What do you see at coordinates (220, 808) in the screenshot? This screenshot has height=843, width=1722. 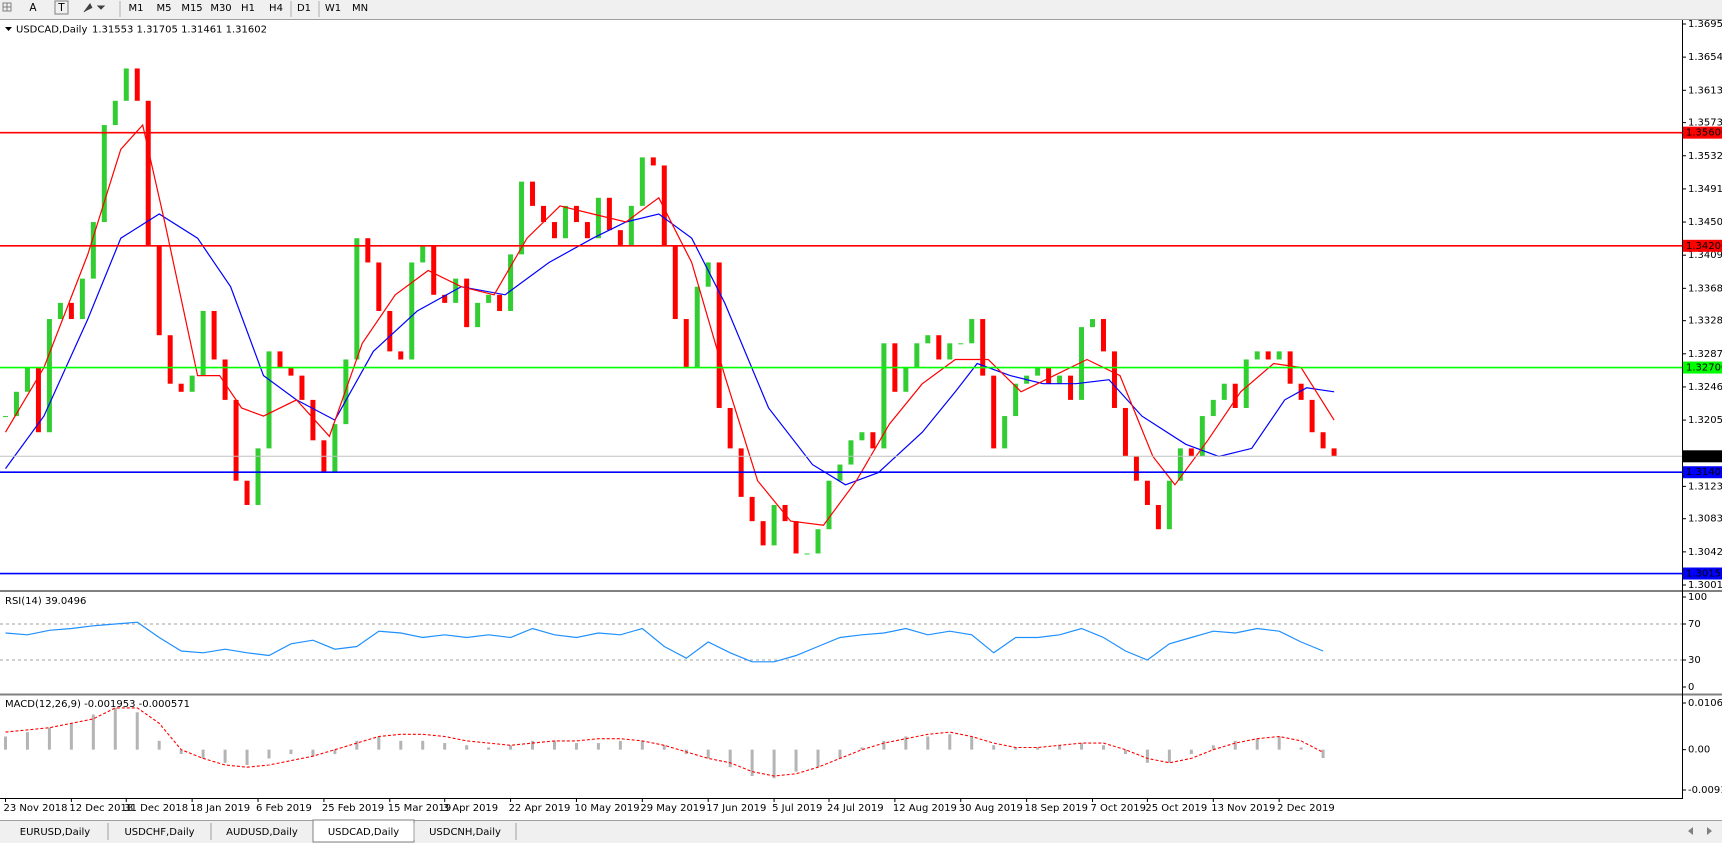 I see `x-tick-label: 18 Jan 2019` at bounding box center [220, 808].